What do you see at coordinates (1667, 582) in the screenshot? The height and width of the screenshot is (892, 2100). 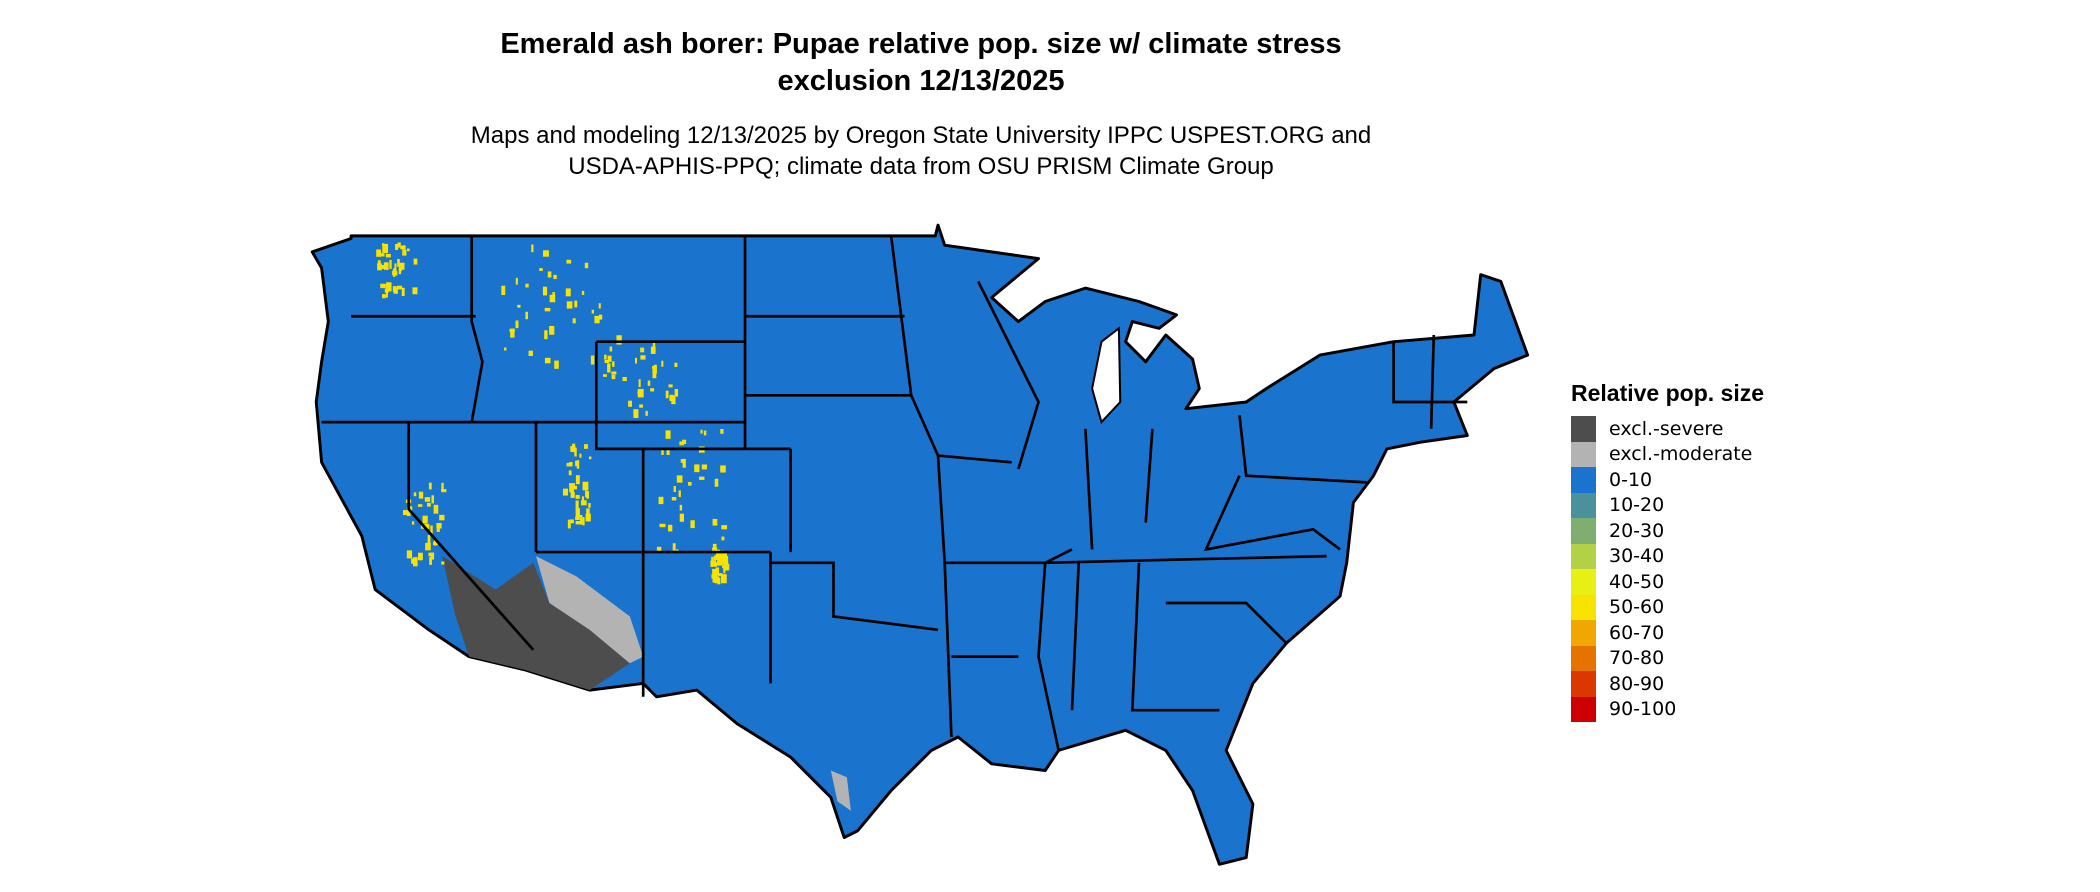 I see `legend-item: 40-50` at bounding box center [1667, 582].